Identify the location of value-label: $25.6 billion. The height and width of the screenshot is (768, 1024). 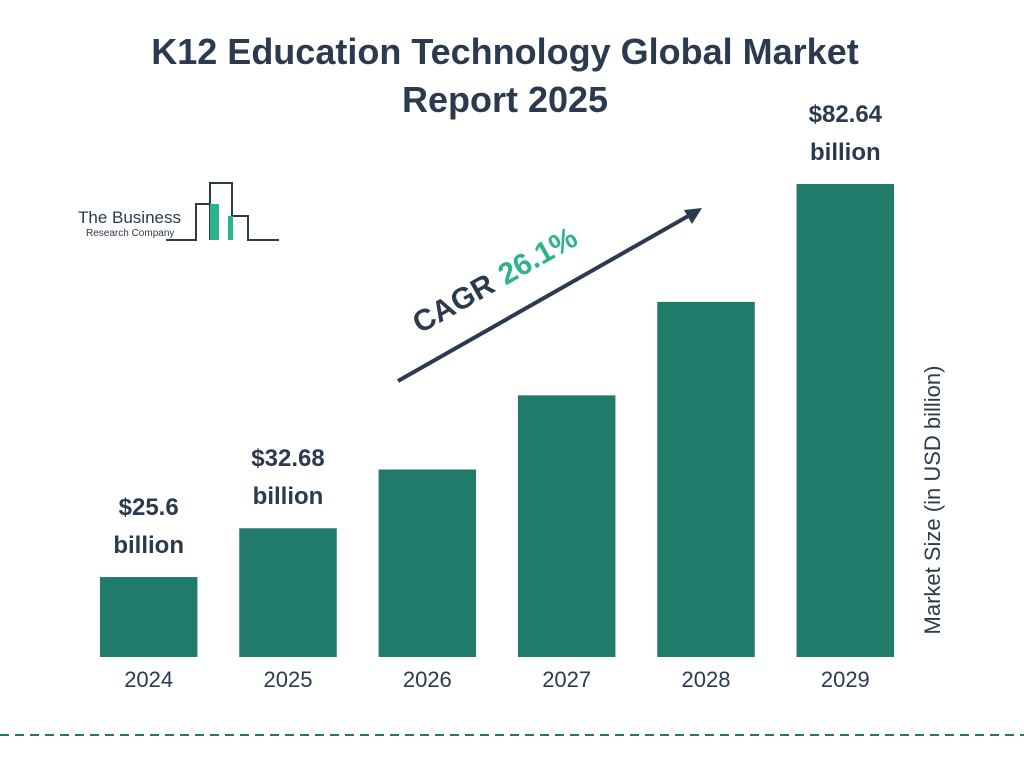
(148, 527).